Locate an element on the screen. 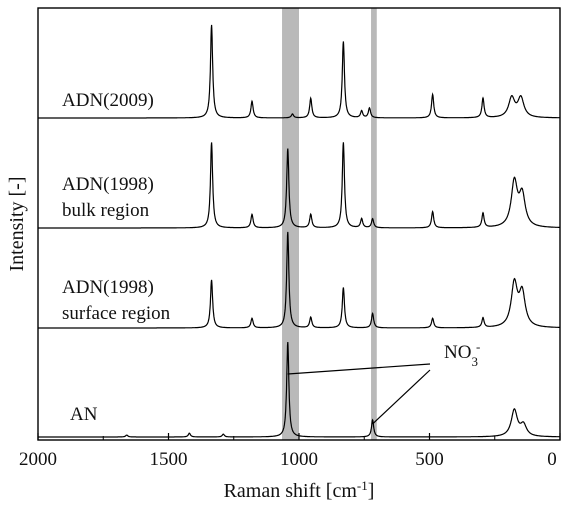 This screenshot has height=507, width=564. annotation-group: NO3- is located at coordinates (383, 382).